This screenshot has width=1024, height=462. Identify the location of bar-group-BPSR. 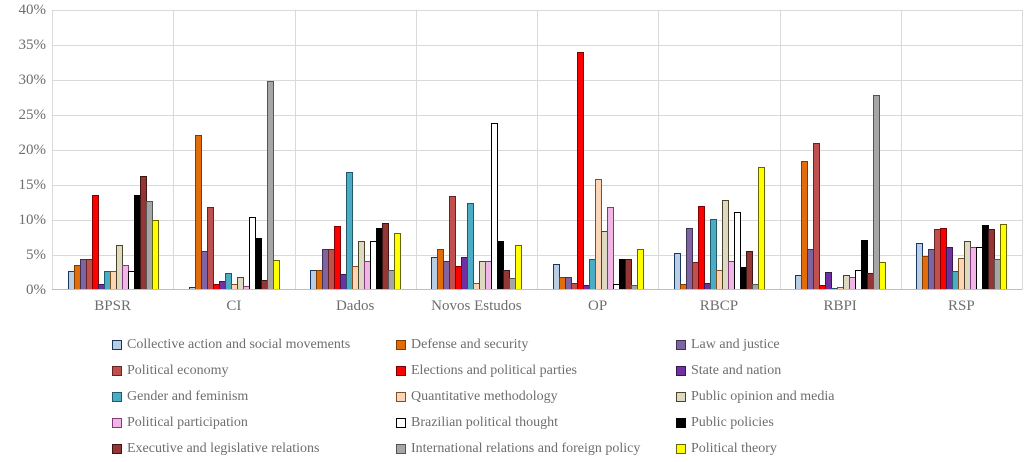
(112, 150).